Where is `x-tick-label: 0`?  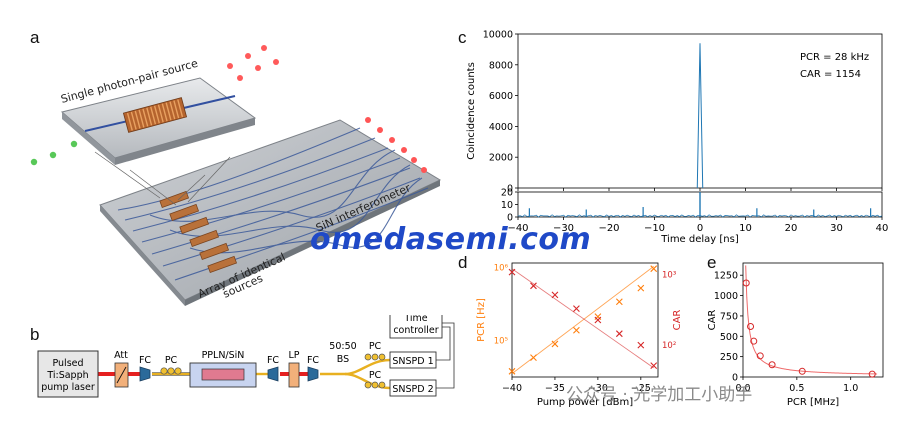
x-tick-label: 0 is located at coordinates (700, 228).